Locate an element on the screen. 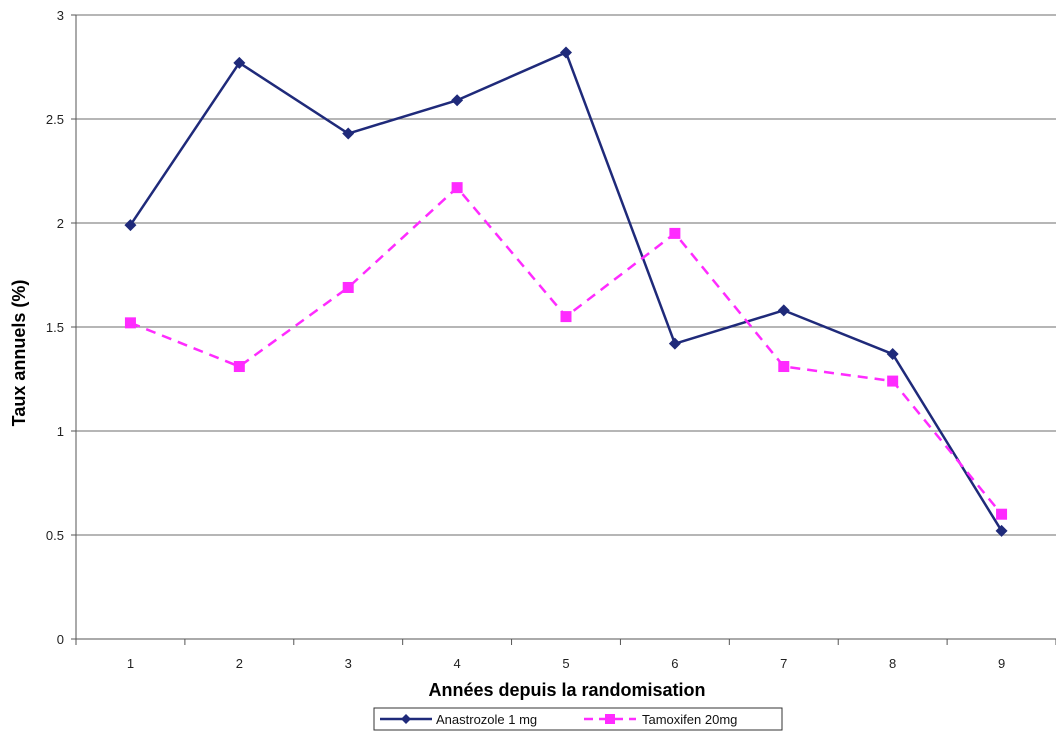  x-tick-label: 7 is located at coordinates (783, 663).